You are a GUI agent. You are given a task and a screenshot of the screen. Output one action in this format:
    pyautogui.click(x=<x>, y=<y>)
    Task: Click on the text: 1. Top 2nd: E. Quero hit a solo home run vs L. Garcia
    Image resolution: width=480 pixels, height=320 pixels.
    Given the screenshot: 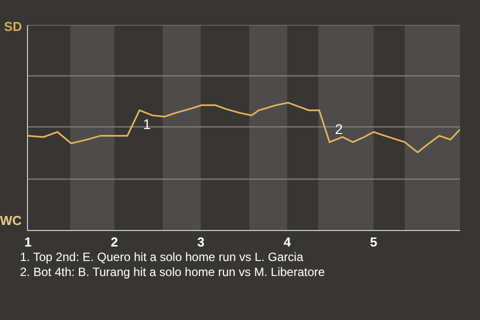 What is the action you would take?
    pyautogui.click(x=162, y=257)
    